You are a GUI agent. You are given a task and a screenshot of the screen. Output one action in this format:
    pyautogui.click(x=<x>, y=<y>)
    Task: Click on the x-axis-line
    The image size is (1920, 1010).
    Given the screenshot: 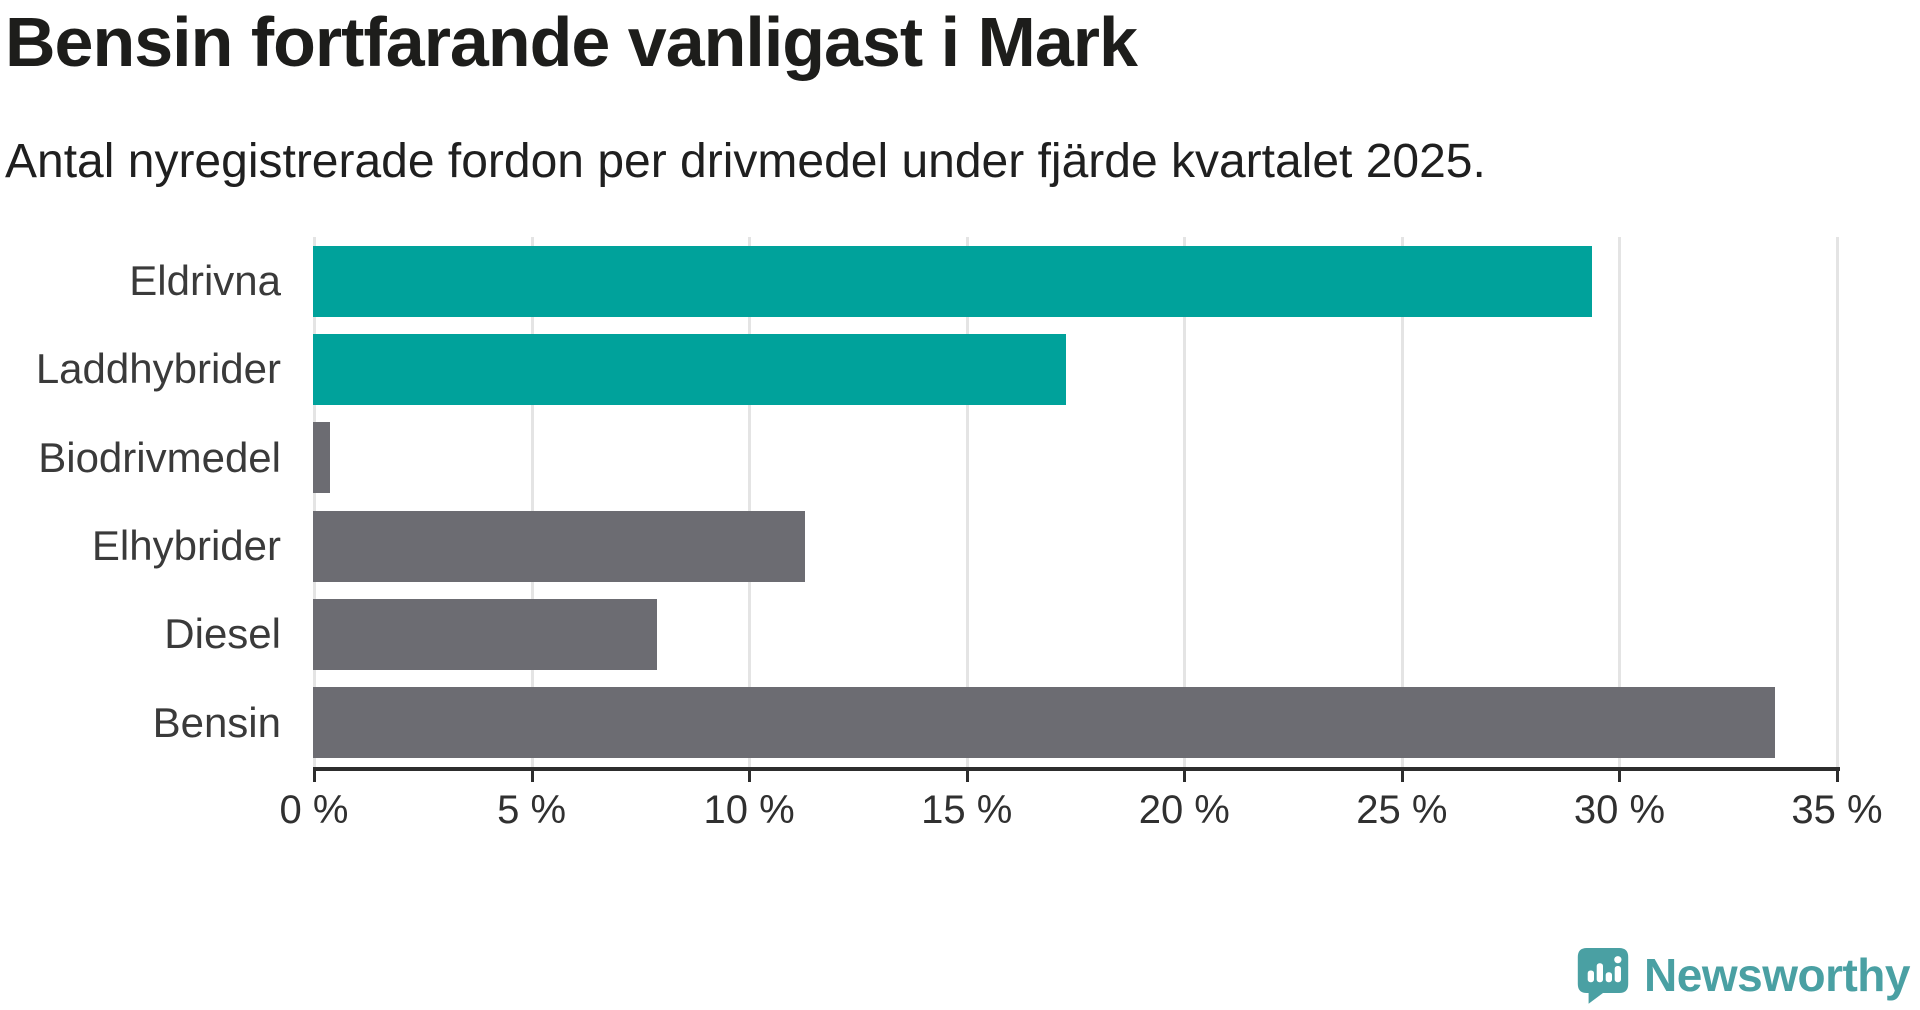 What is the action you would take?
    pyautogui.click(x=1076, y=769)
    